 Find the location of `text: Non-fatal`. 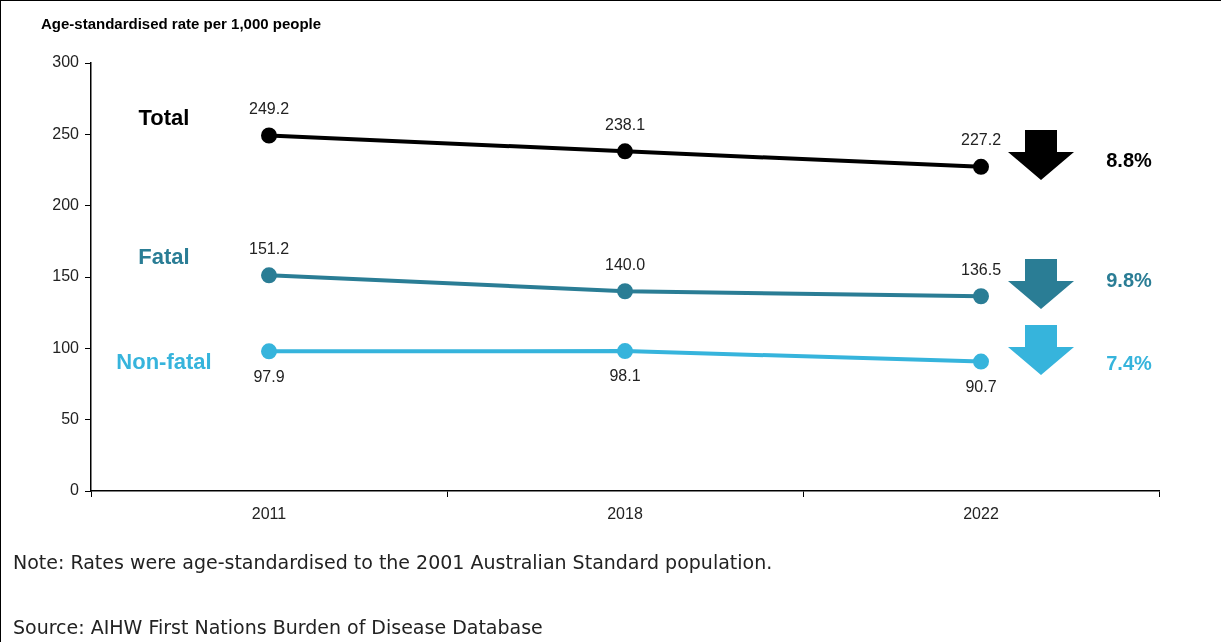

text: Non-fatal is located at coordinates (164, 362).